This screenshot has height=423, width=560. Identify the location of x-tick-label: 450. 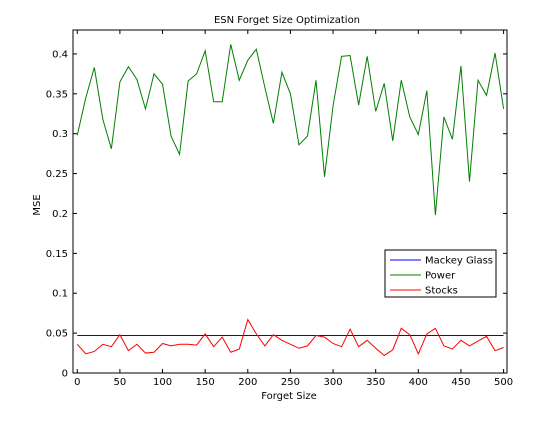
(460, 382).